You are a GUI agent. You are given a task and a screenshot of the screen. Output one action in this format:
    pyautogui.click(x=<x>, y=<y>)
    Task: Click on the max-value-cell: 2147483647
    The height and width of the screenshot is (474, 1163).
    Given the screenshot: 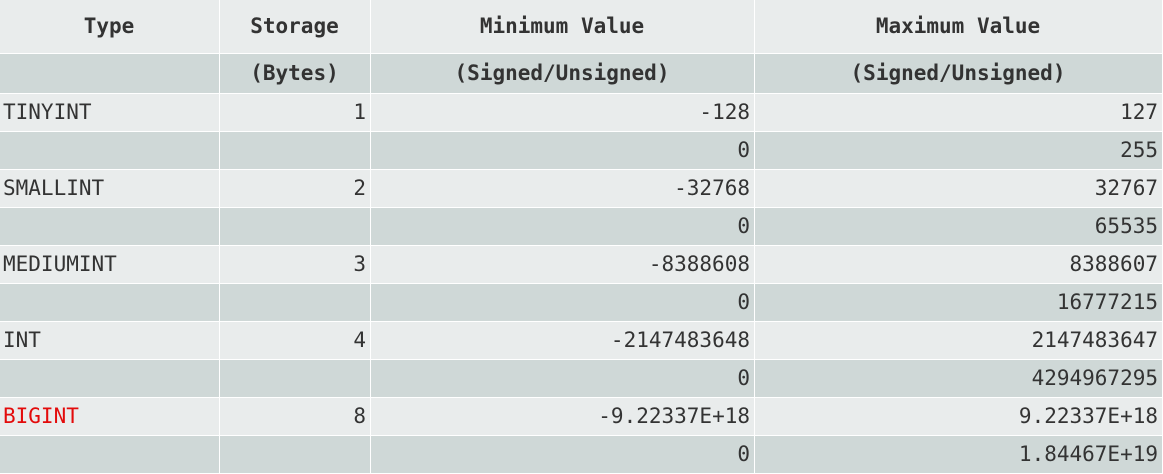 What is the action you would take?
    pyautogui.click(x=959, y=341)
    